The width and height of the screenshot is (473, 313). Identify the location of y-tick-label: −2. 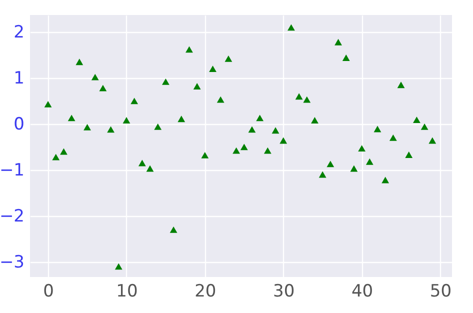
(12, 216).